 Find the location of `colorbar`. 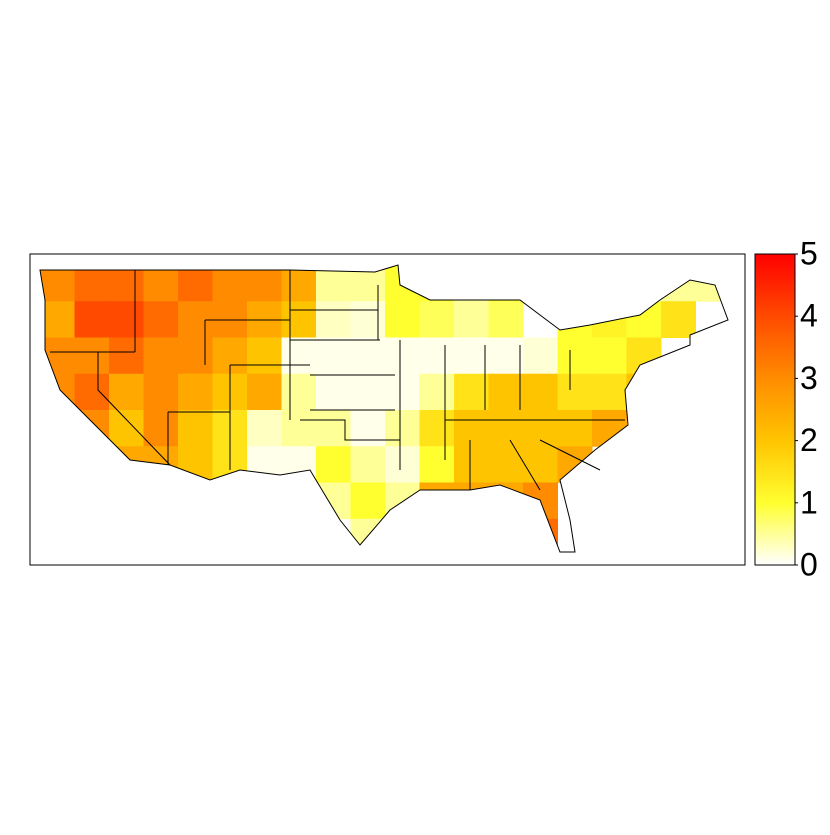

colorbar is located at coordinates (775, 409).